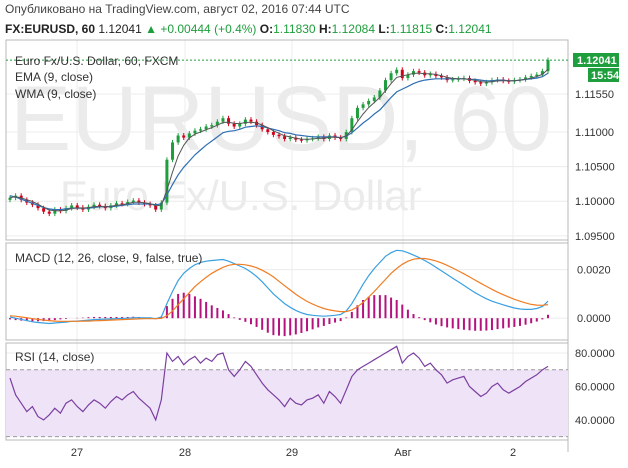 This screenshot has width=628, height=468. I want to click on price-tick-label: 1.11550, so click(594, 95).